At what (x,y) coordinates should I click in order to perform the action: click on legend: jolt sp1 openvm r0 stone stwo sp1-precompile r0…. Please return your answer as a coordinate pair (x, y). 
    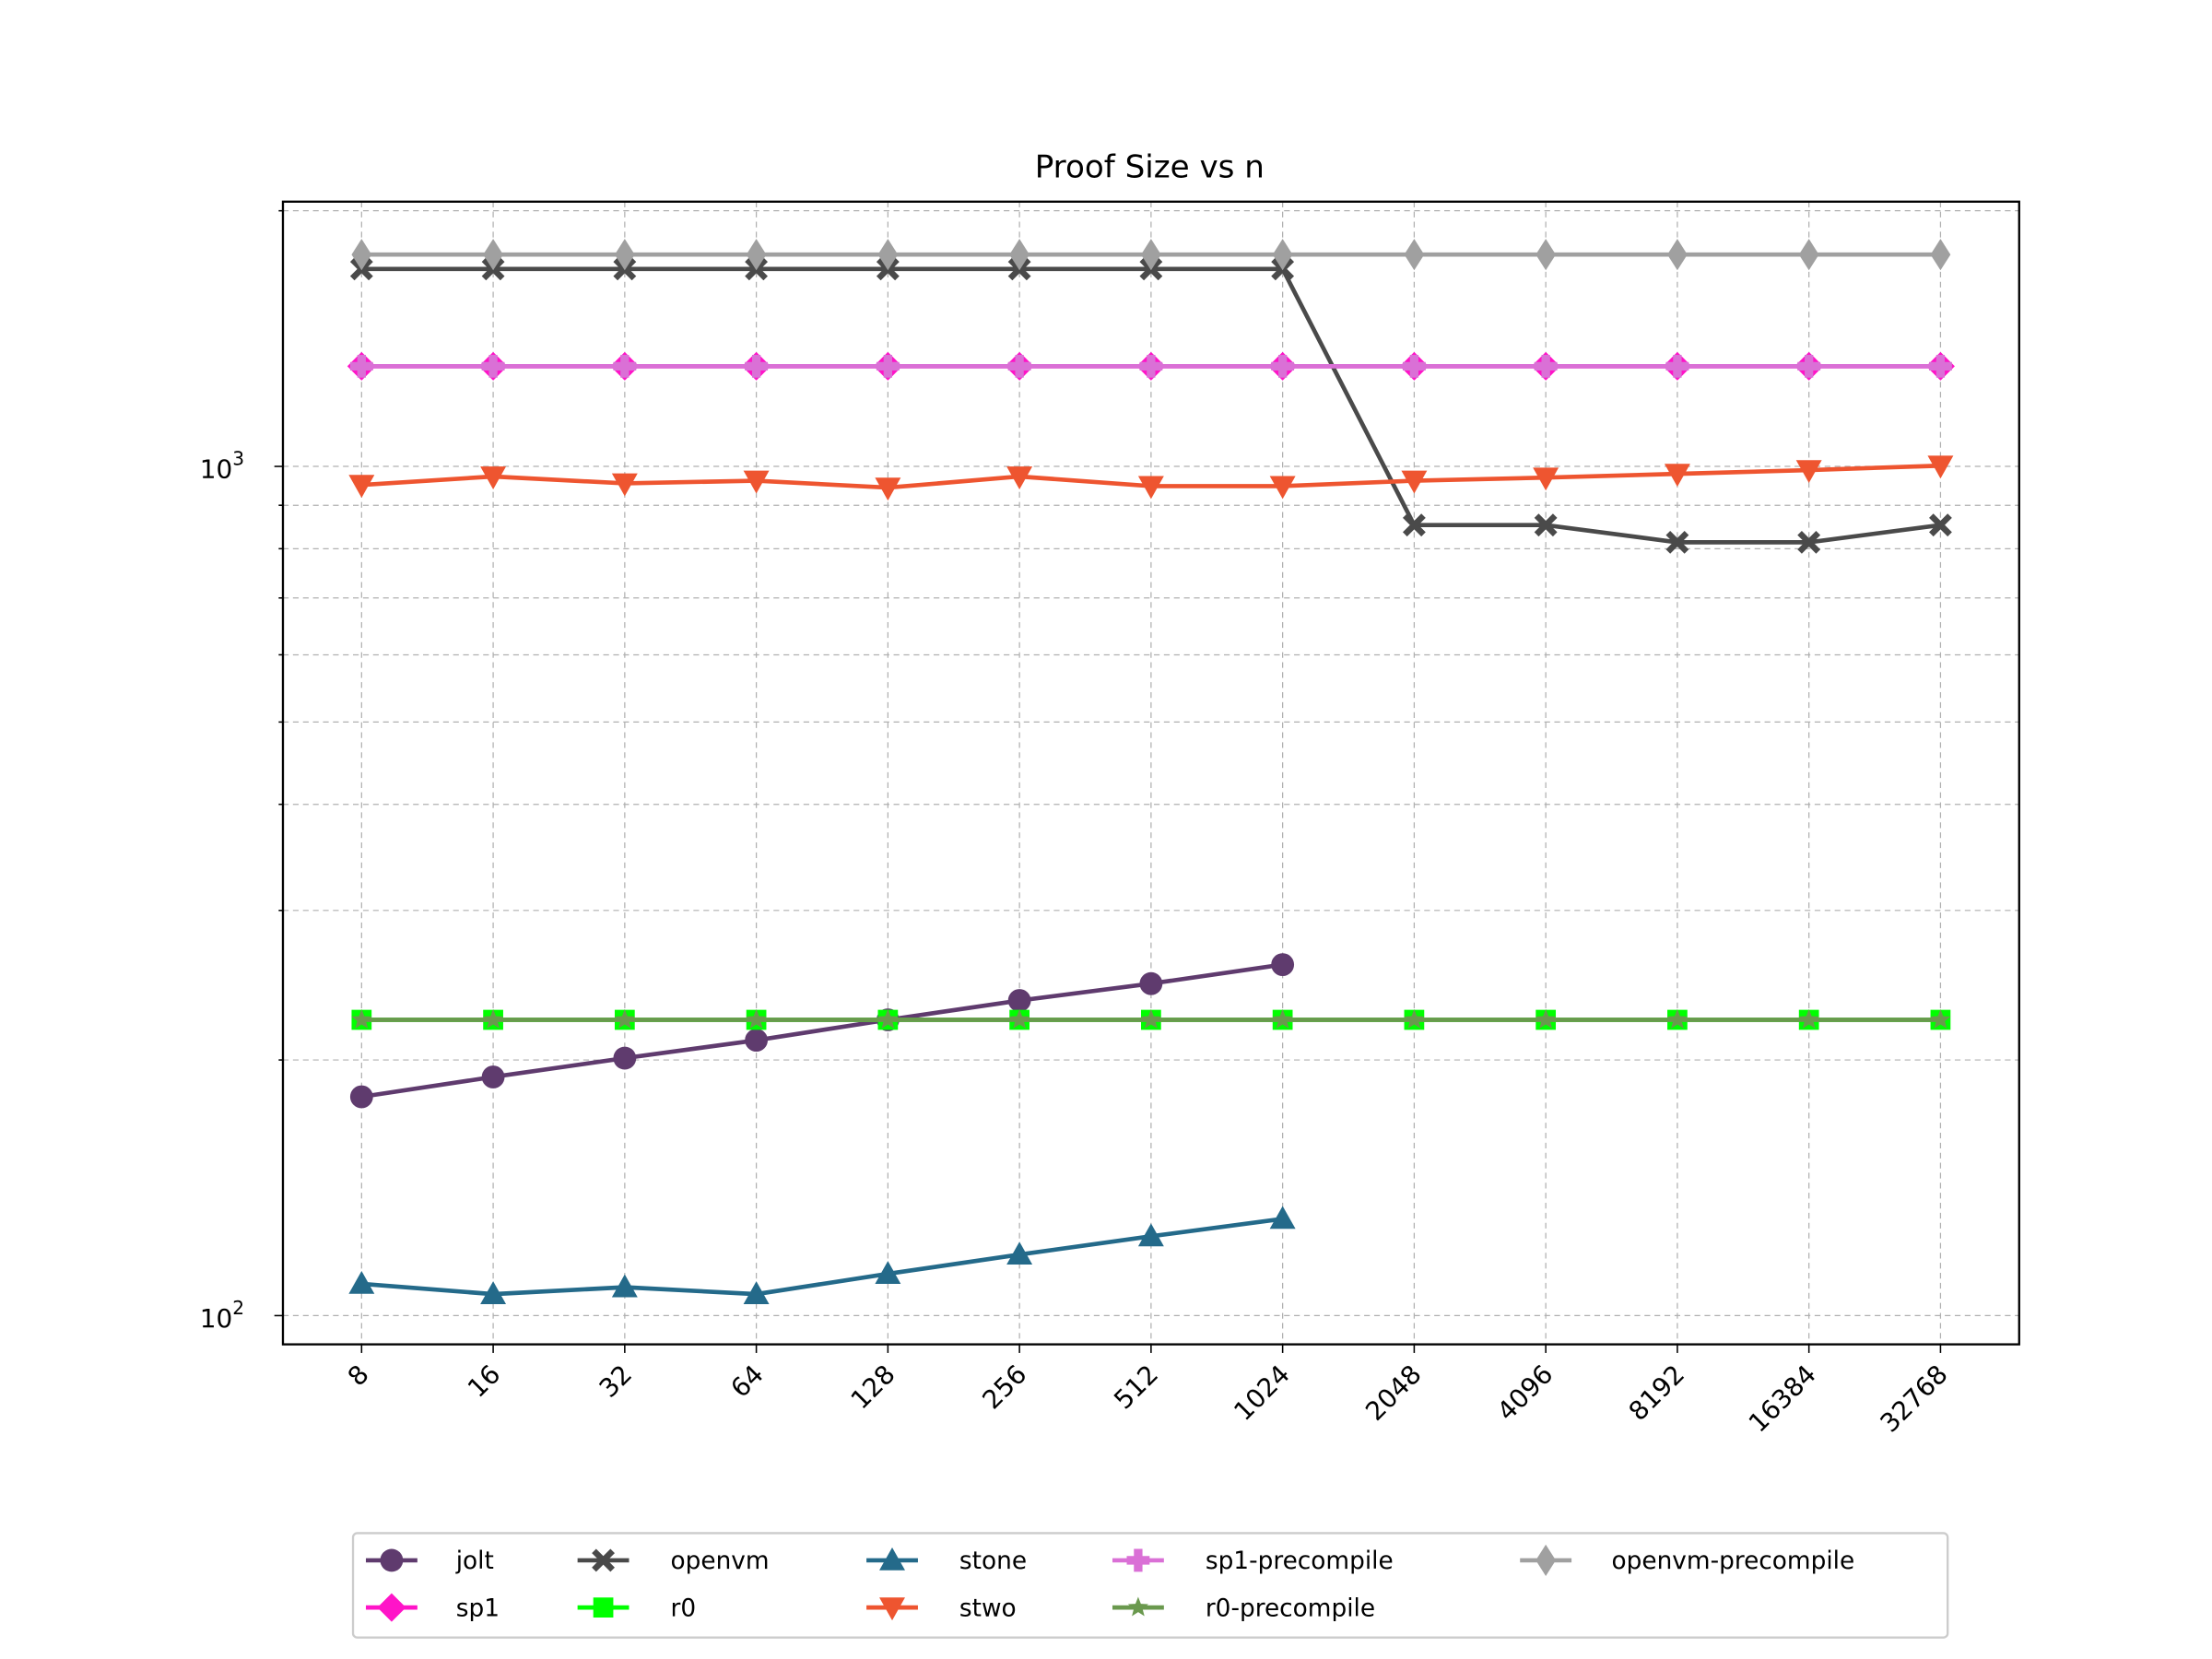
    Looking at the image, I should click on (1150, 1585).